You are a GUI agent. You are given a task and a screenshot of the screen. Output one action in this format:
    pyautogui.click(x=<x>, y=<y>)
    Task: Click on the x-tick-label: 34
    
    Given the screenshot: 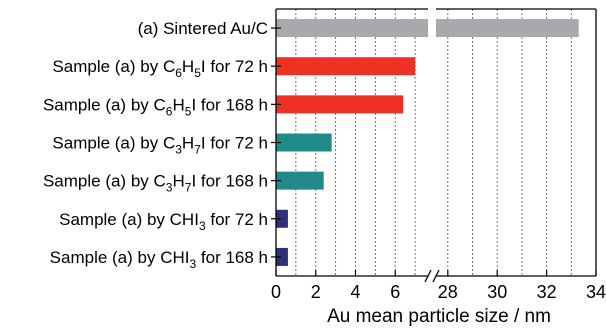 What is the action you would take?
    pyautogui.click(x=596, y=292)
    